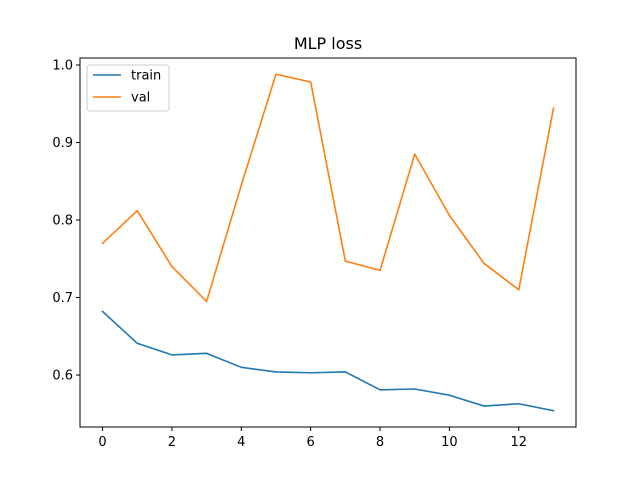 The width and height of the screenshot is (640, 480). What do you see at coordinates (62, 65) in the screenshot?
I see `y-tick-label: 1.0` at bounding box center [62, 65].